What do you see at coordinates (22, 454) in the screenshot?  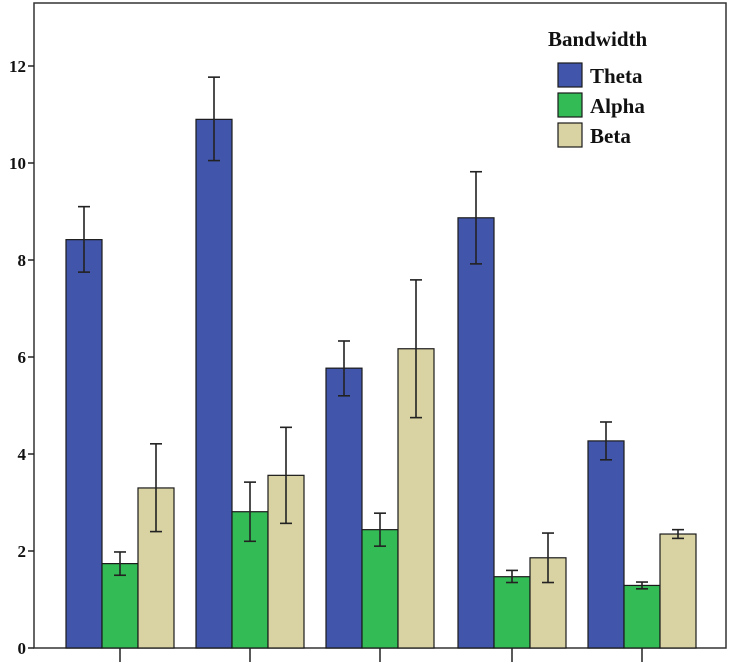 I see `y-tick-label: 4` at bounding box center [22, 454].